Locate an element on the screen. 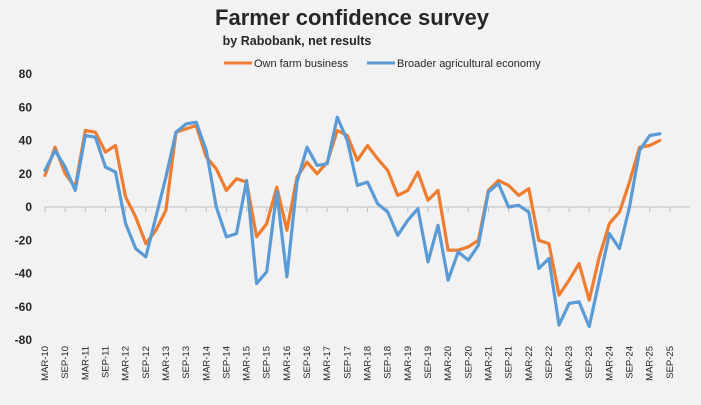 The height and width of the screenshot is (405, 701). x-tick-label: MAR-20 is located at coordinates (448, 363).